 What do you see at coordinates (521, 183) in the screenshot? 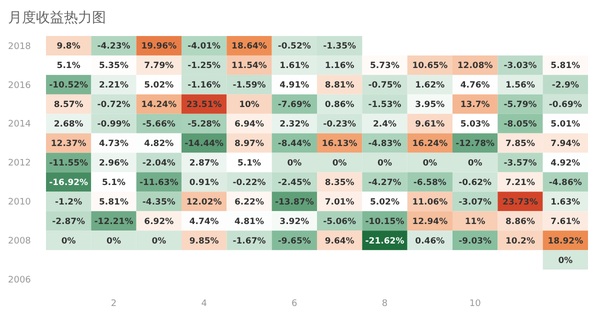
I see `data-label: 7.21%` at bounding box center [521, 183].